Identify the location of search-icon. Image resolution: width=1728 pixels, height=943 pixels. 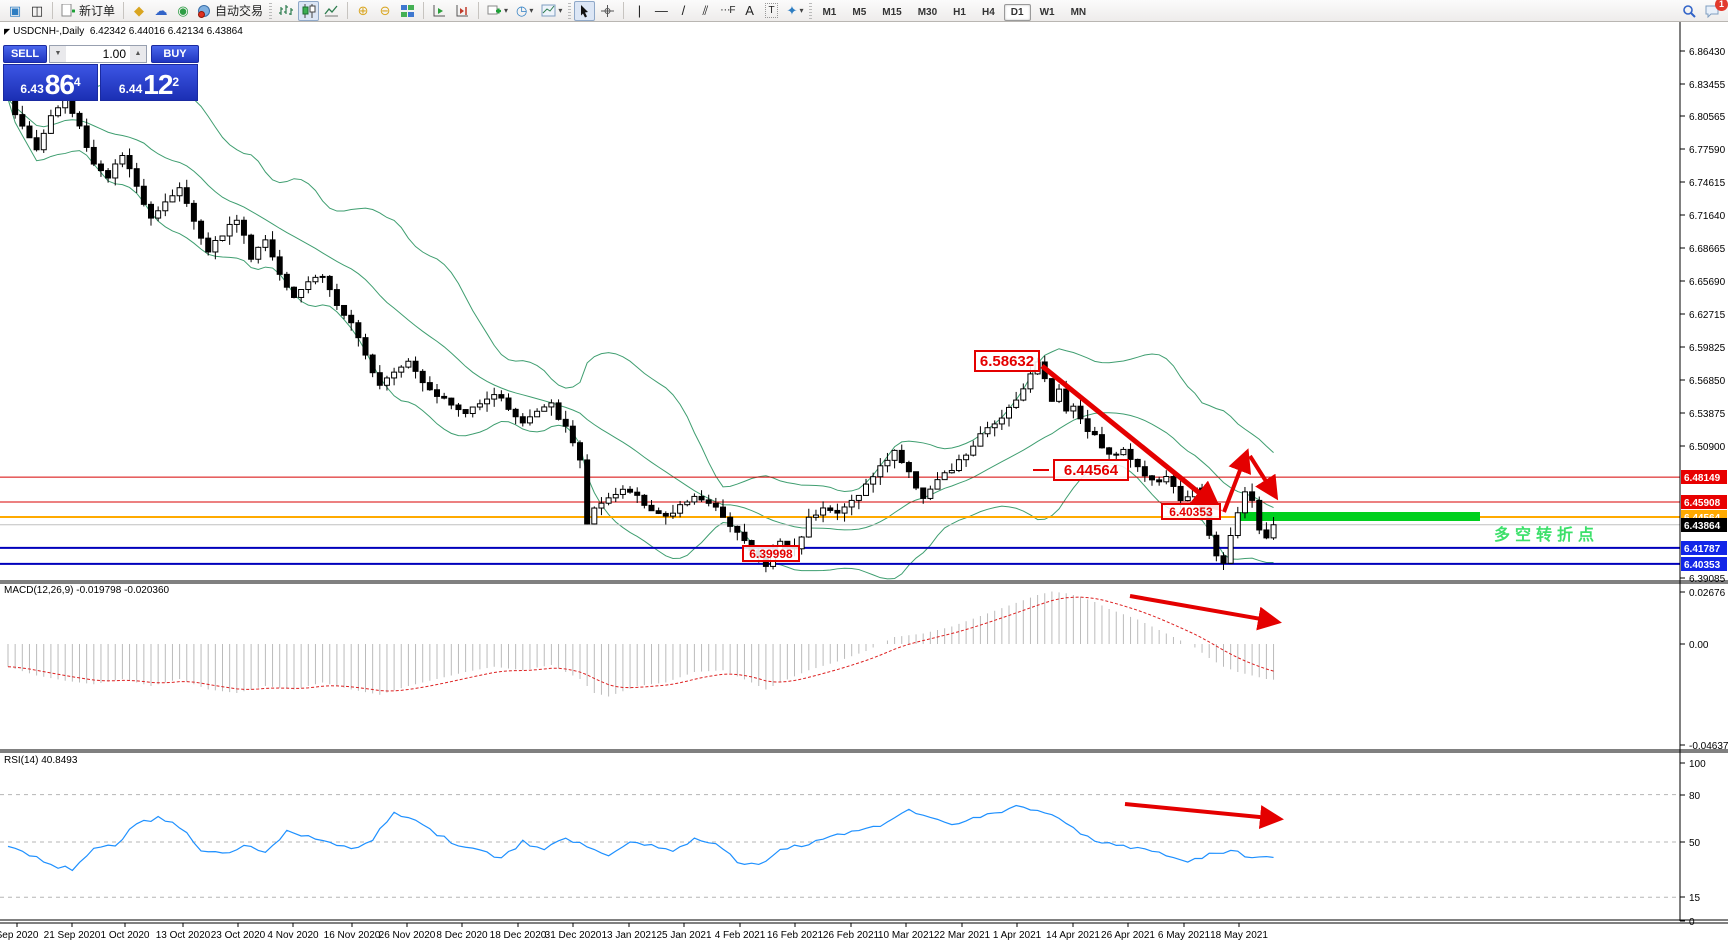
(1689, 11).